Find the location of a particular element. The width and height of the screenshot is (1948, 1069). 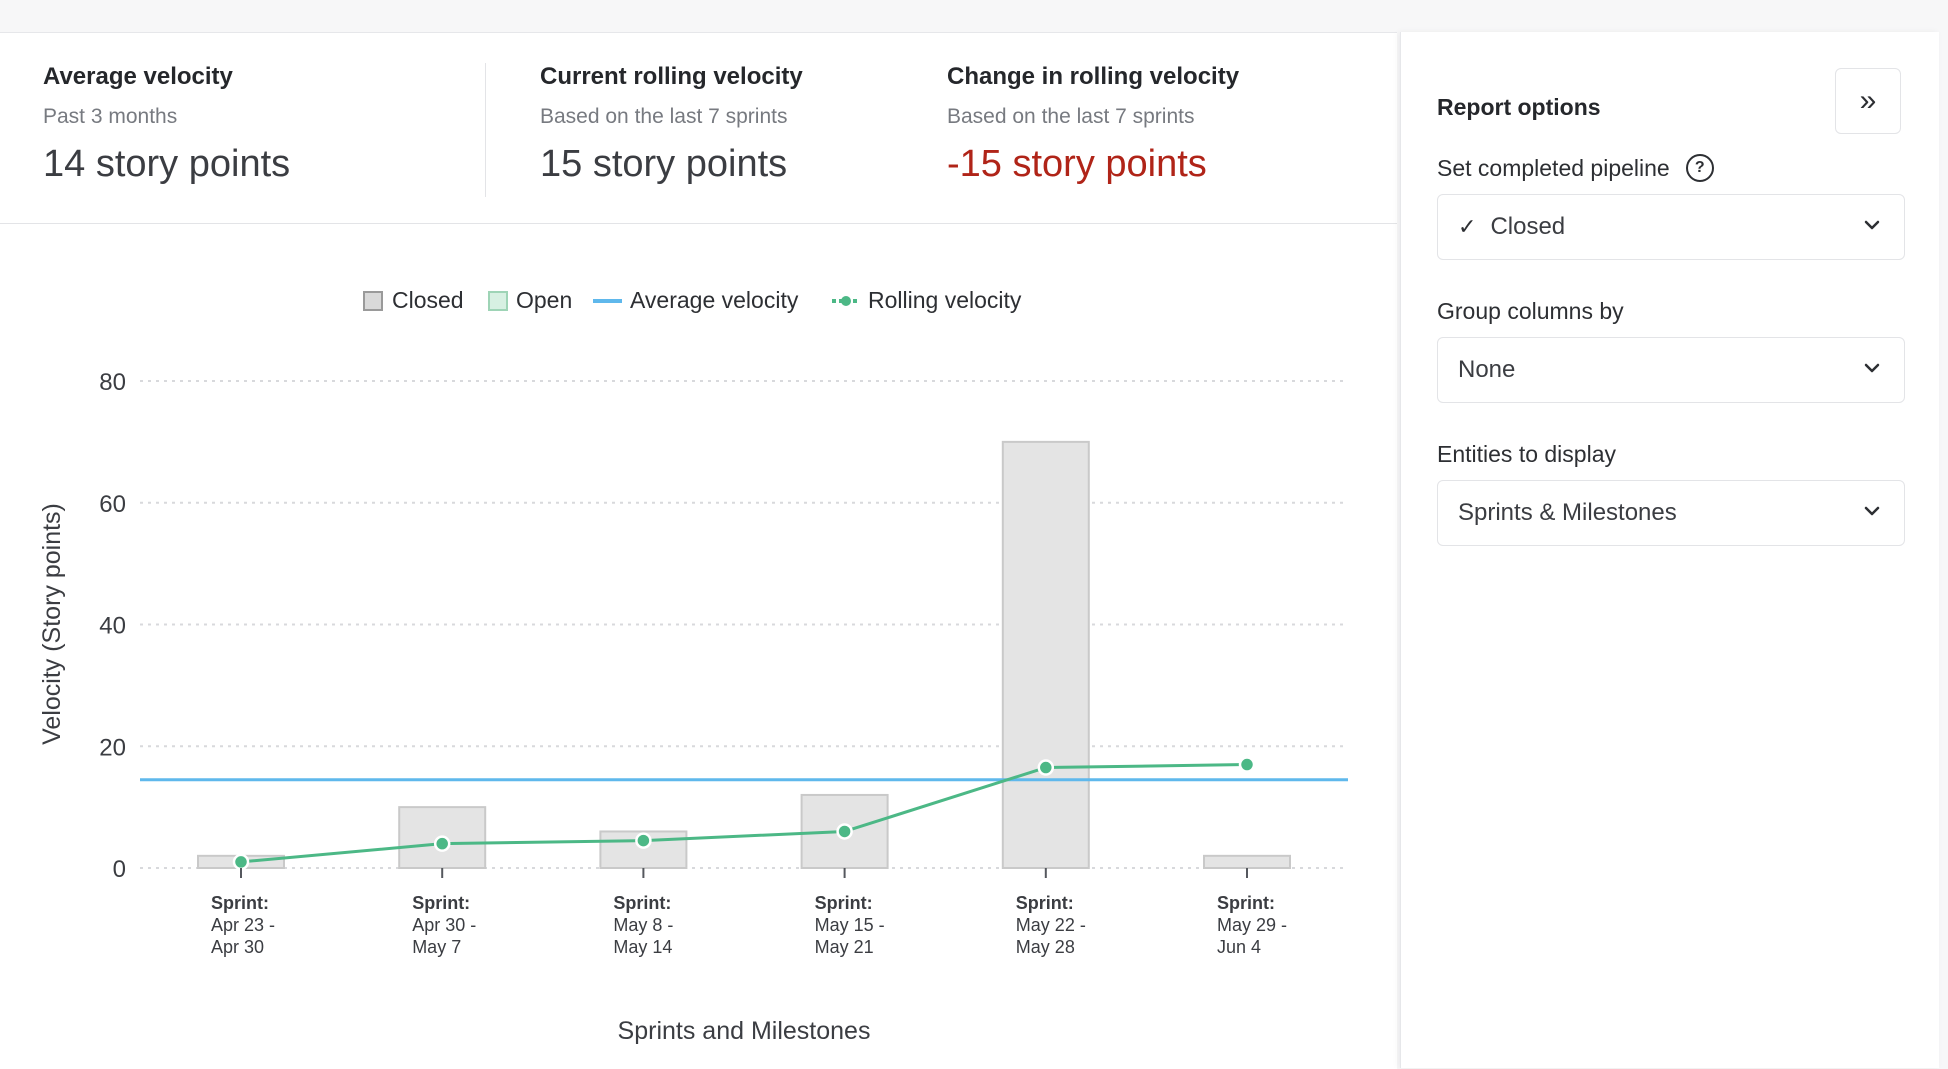

double-chevron-right-icon: » is located at coordinates (1868, 100).